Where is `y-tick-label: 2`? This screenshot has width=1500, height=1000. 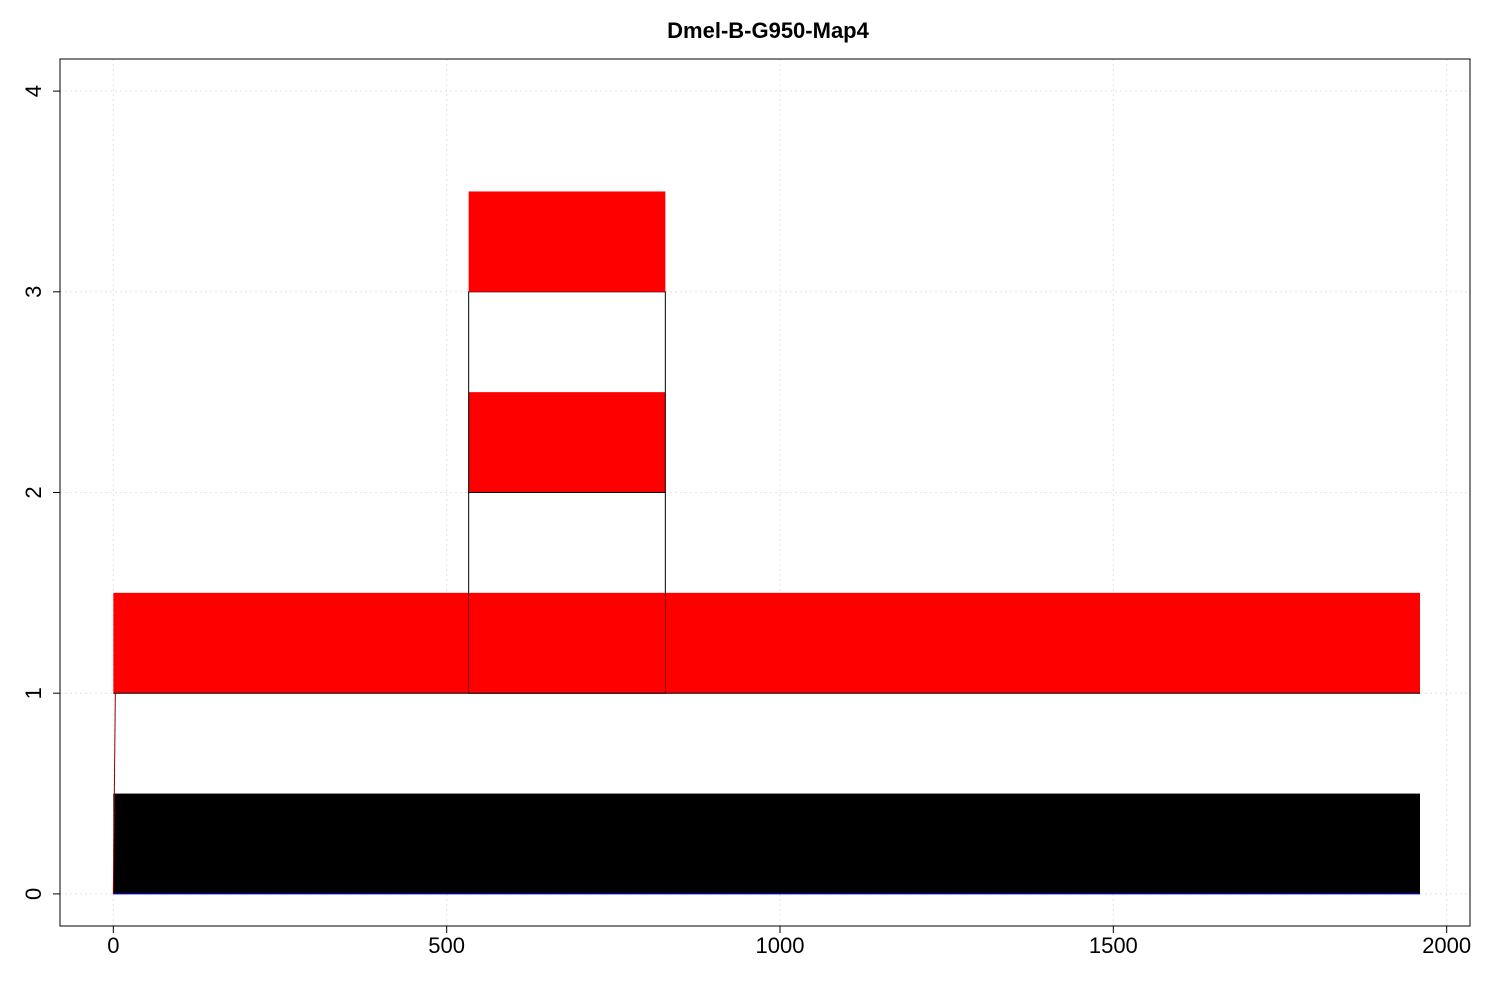 y-tick-label: 2 is located at coordinates (33, 492).